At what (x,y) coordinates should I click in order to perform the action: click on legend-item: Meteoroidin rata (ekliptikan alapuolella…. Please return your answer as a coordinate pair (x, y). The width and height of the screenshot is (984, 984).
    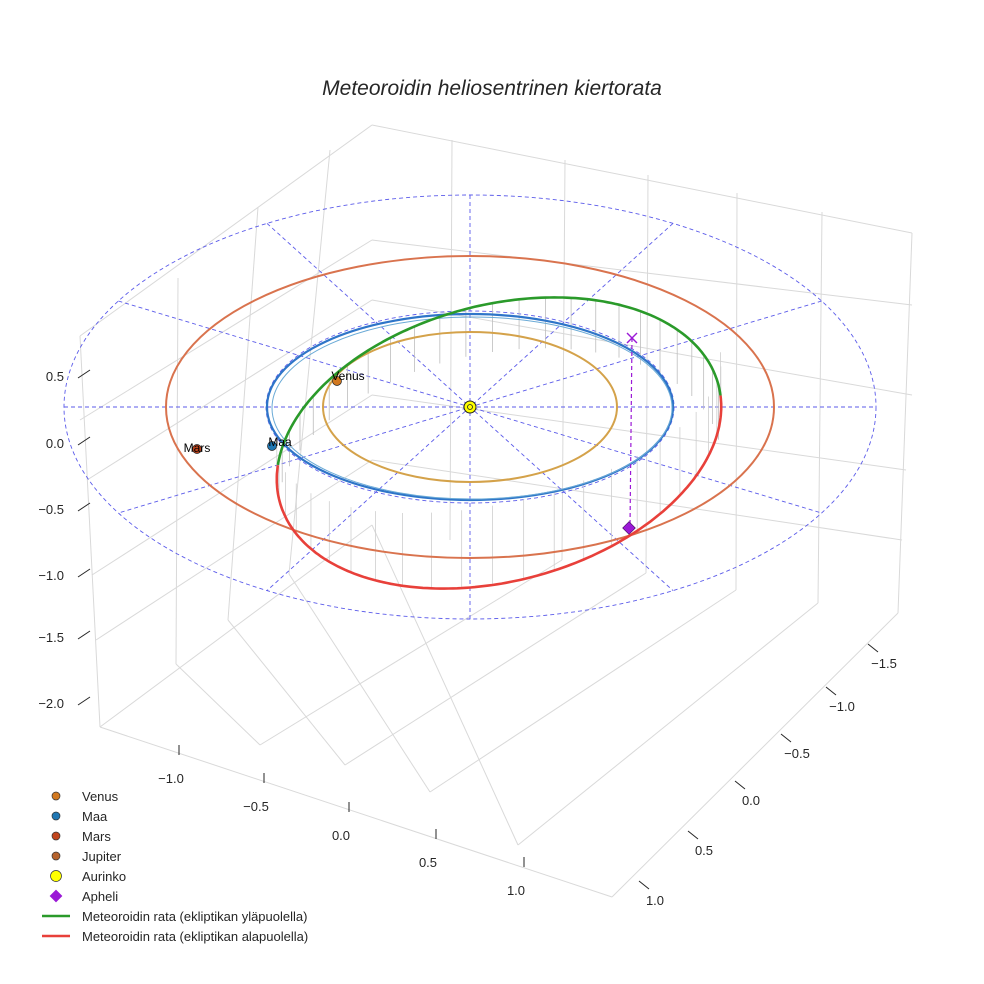
    Looking at the image, I should click on (173, 936).